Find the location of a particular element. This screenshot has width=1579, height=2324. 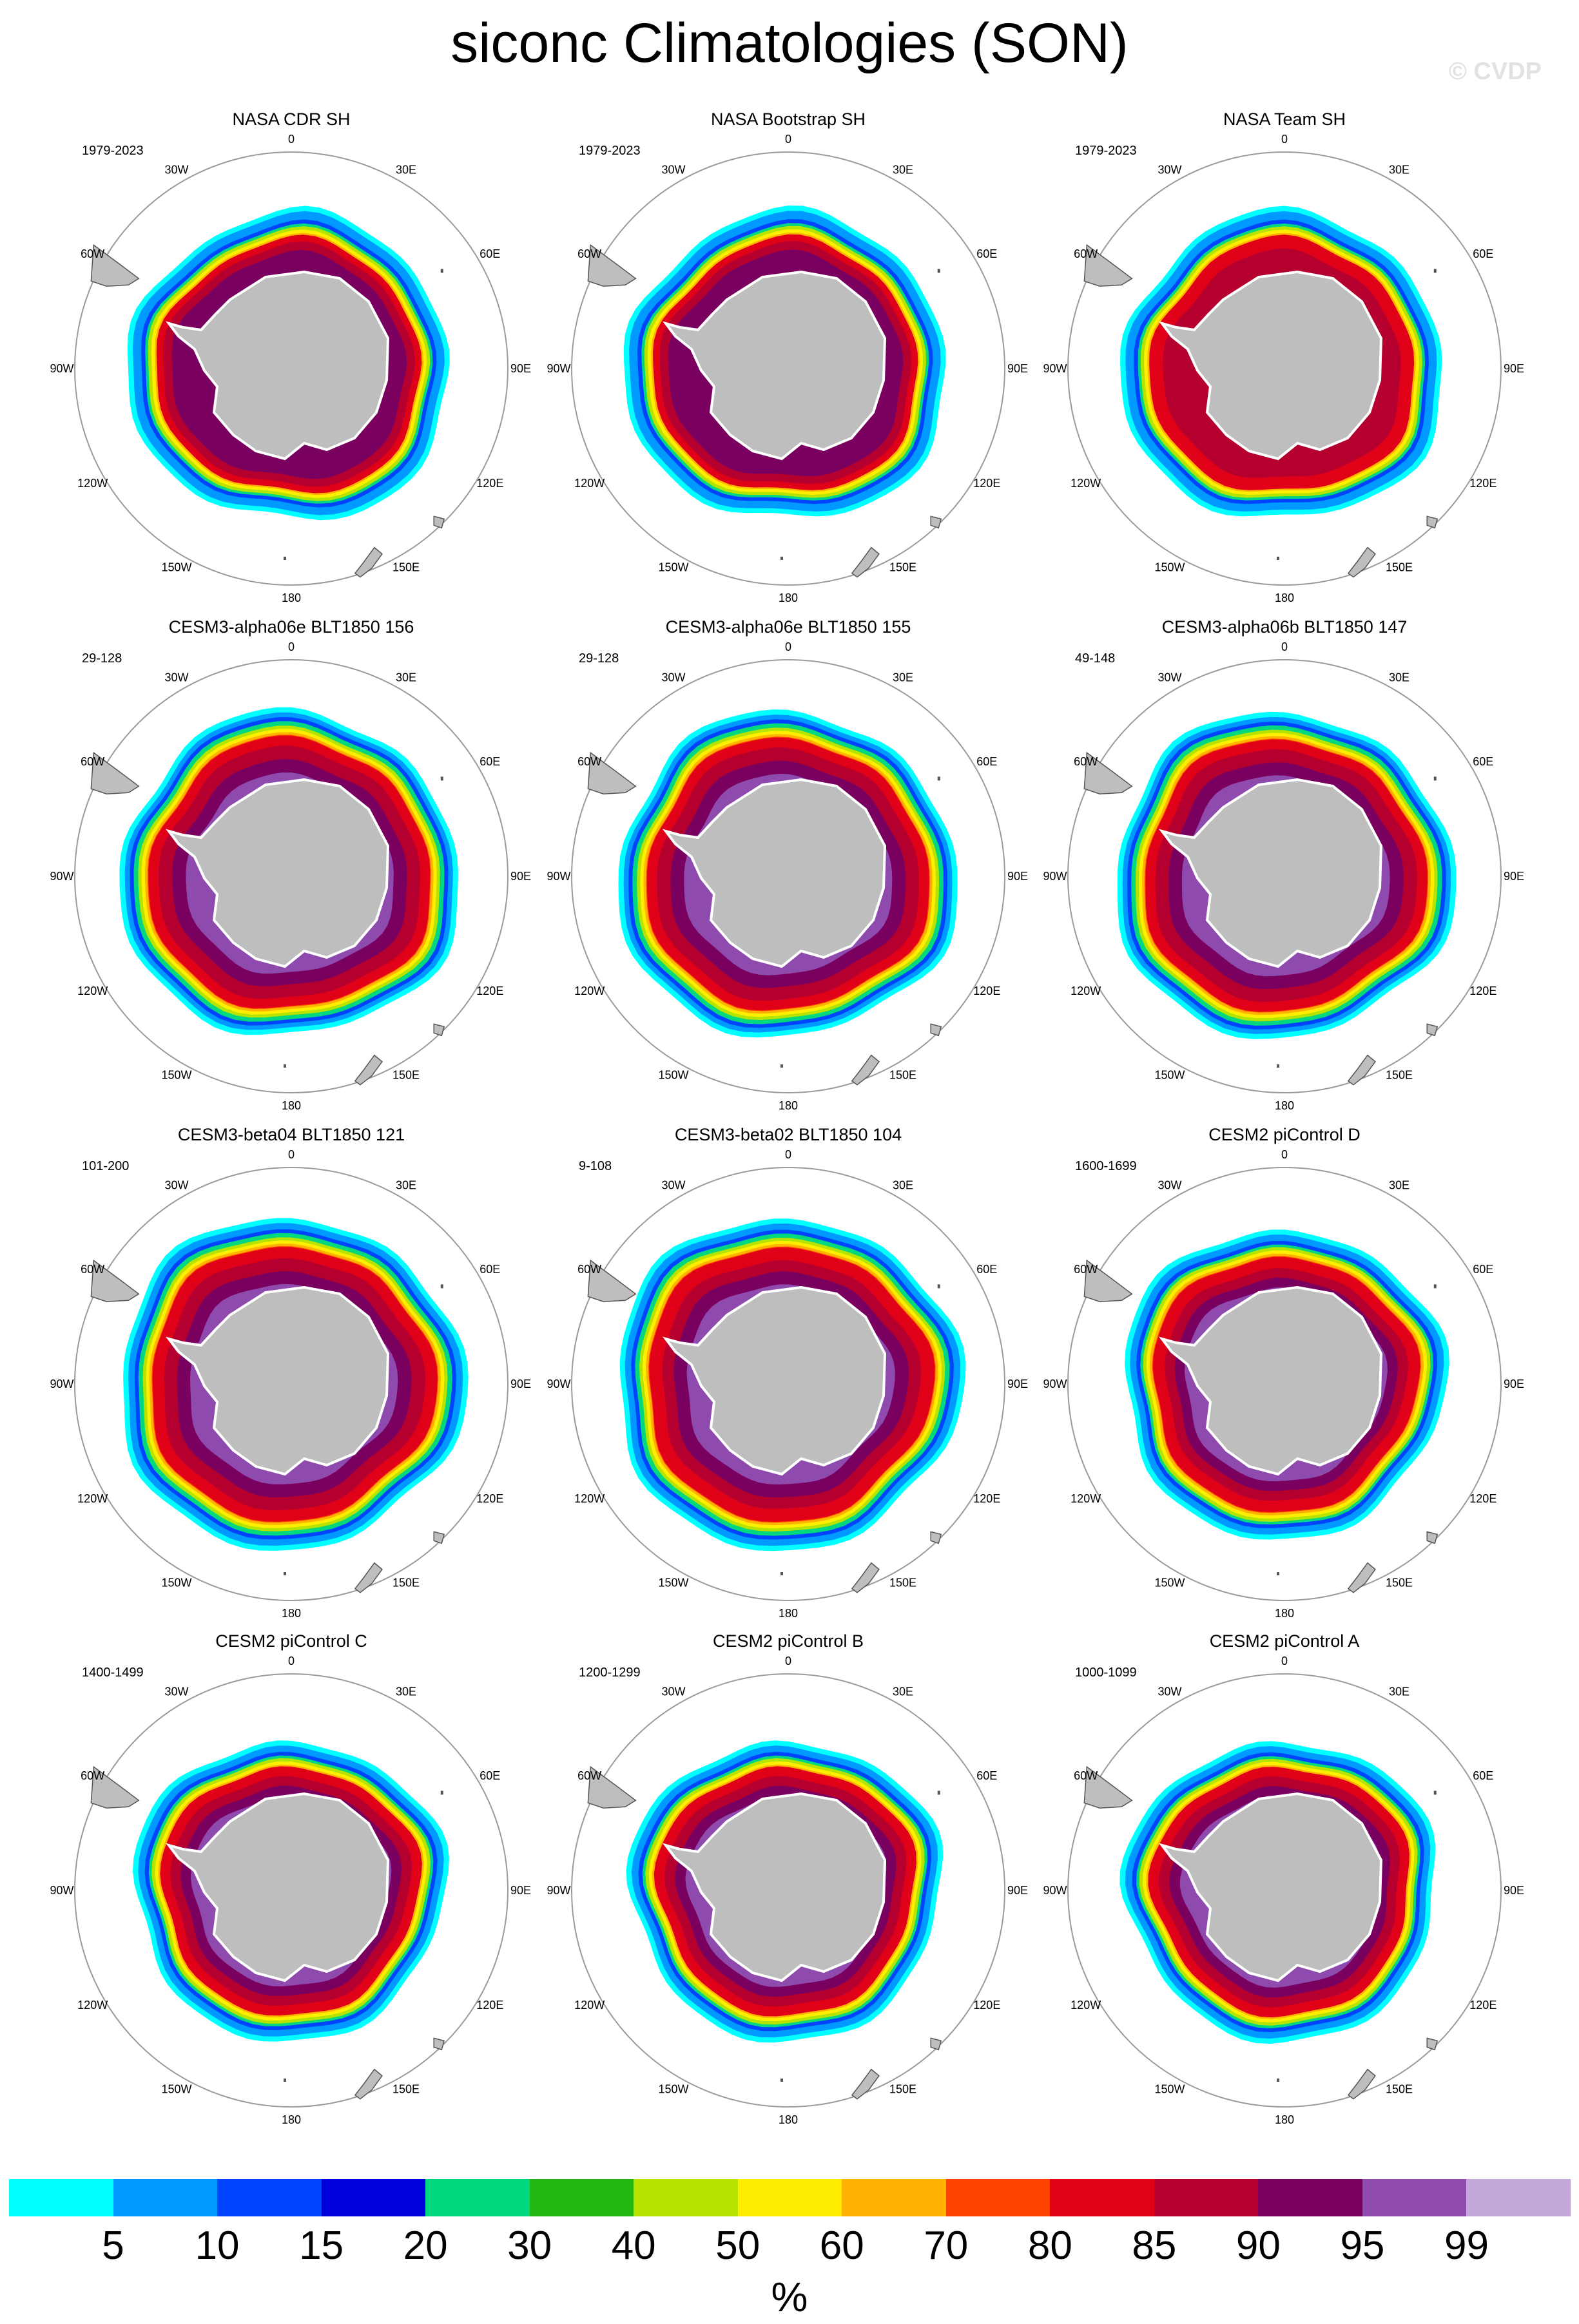

panel-title: CESM2 piControl C is located at coordinates (291, 1641).